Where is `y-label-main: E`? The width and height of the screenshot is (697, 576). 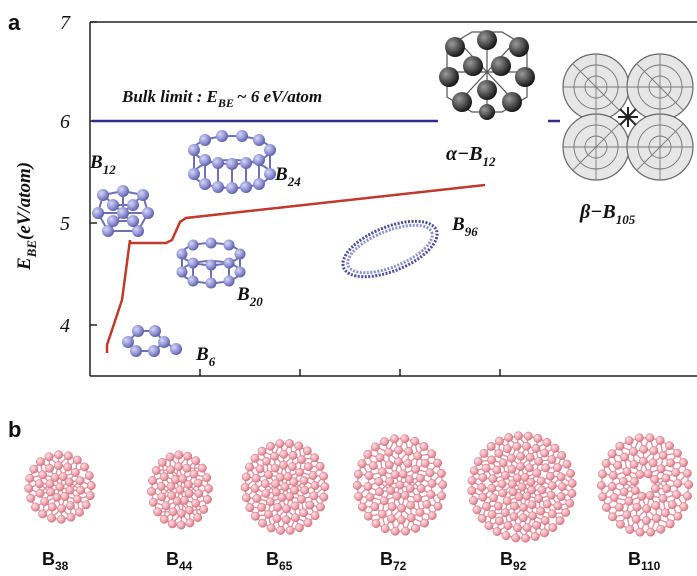
y-label-main: E is located at coordinates (24, 264).